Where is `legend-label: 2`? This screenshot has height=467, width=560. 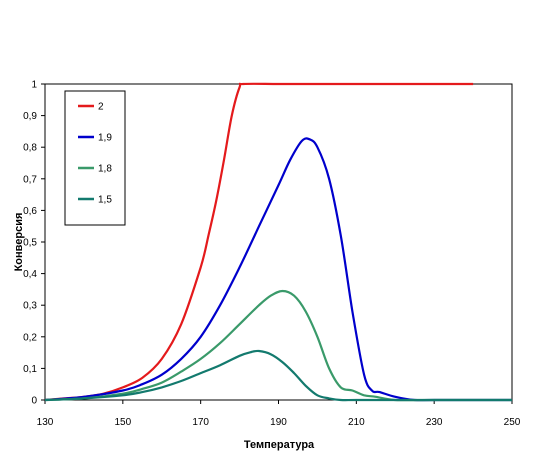 legend-label: 2 is located at coordinates (101, 107).